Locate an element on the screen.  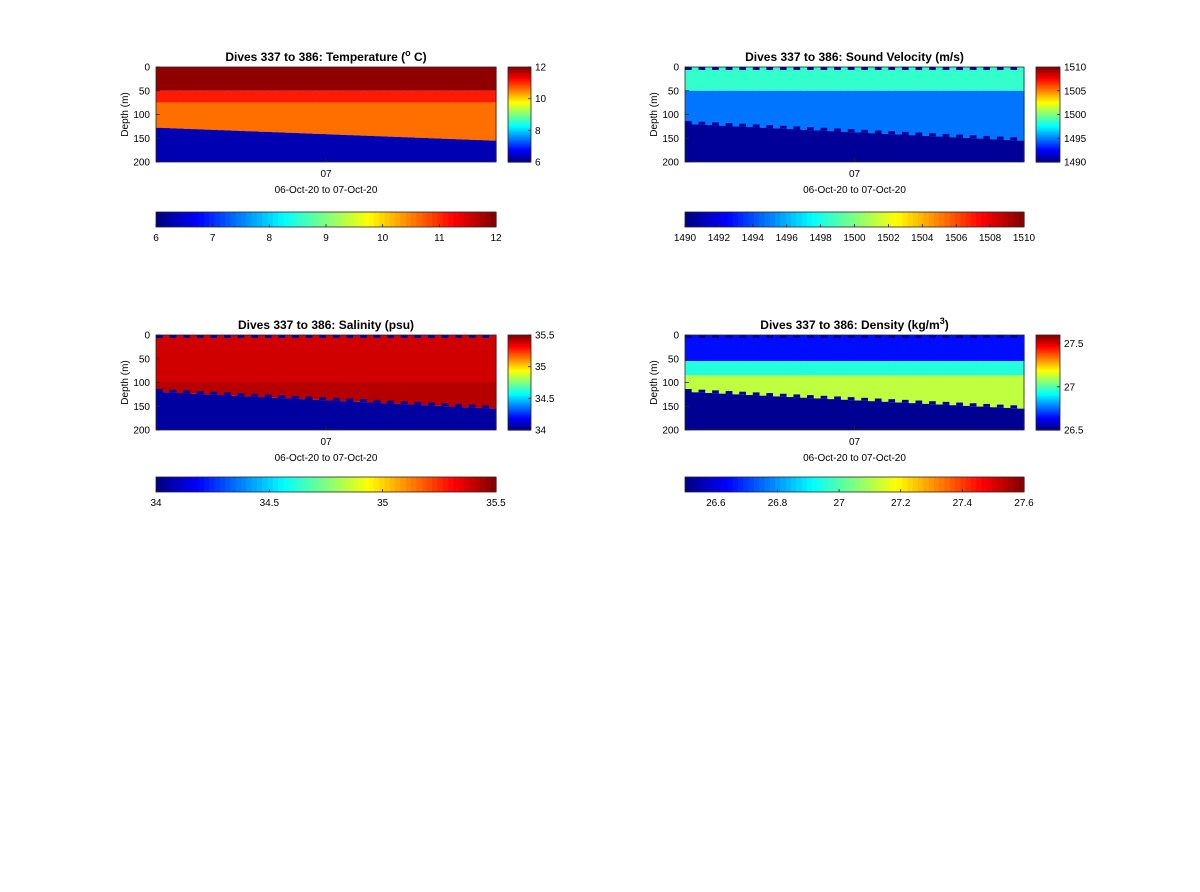
bottom-colorbar: 26.6 26.8 27 27.2 27.4 27.6 is located at coordinates (859, 492).